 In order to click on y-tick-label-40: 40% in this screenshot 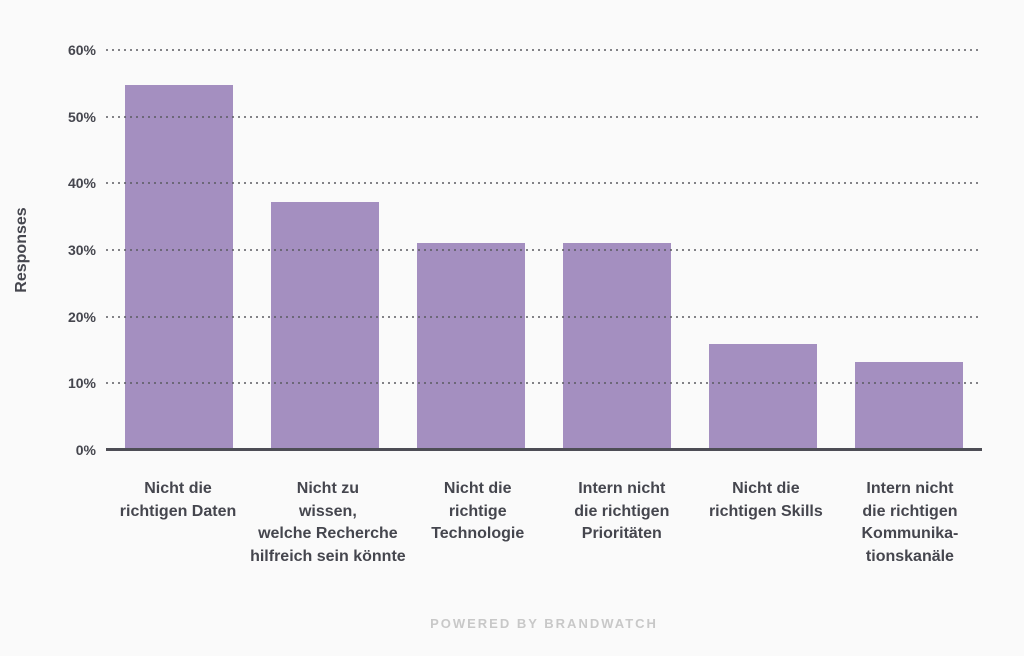, I will do `click(81, 183)`.